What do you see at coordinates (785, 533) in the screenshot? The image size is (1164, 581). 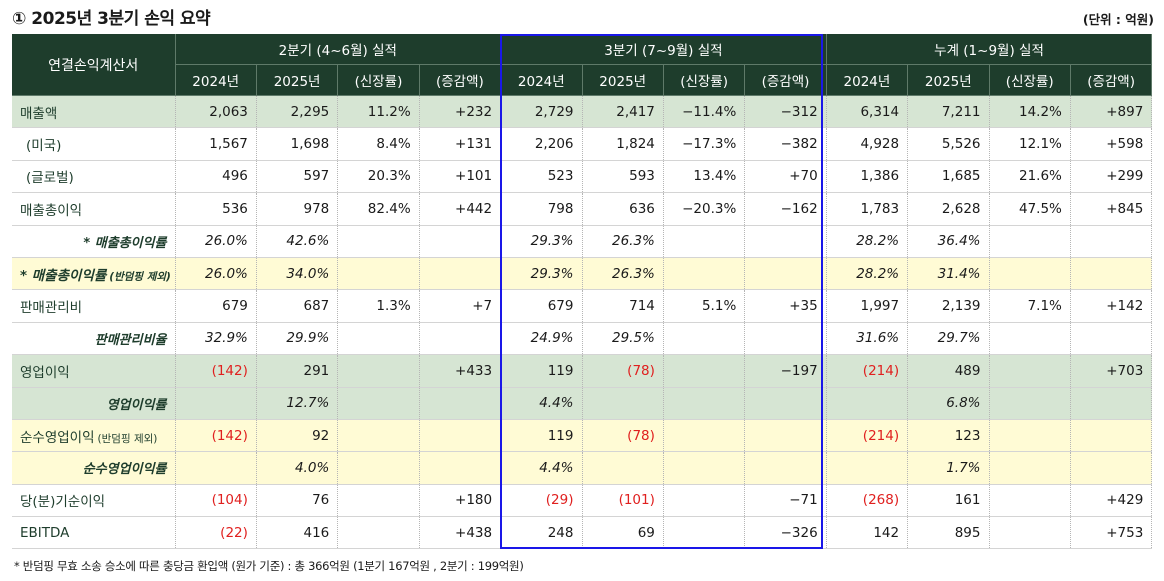 I see `table-cell: −326` at bounding box center [785, 533].